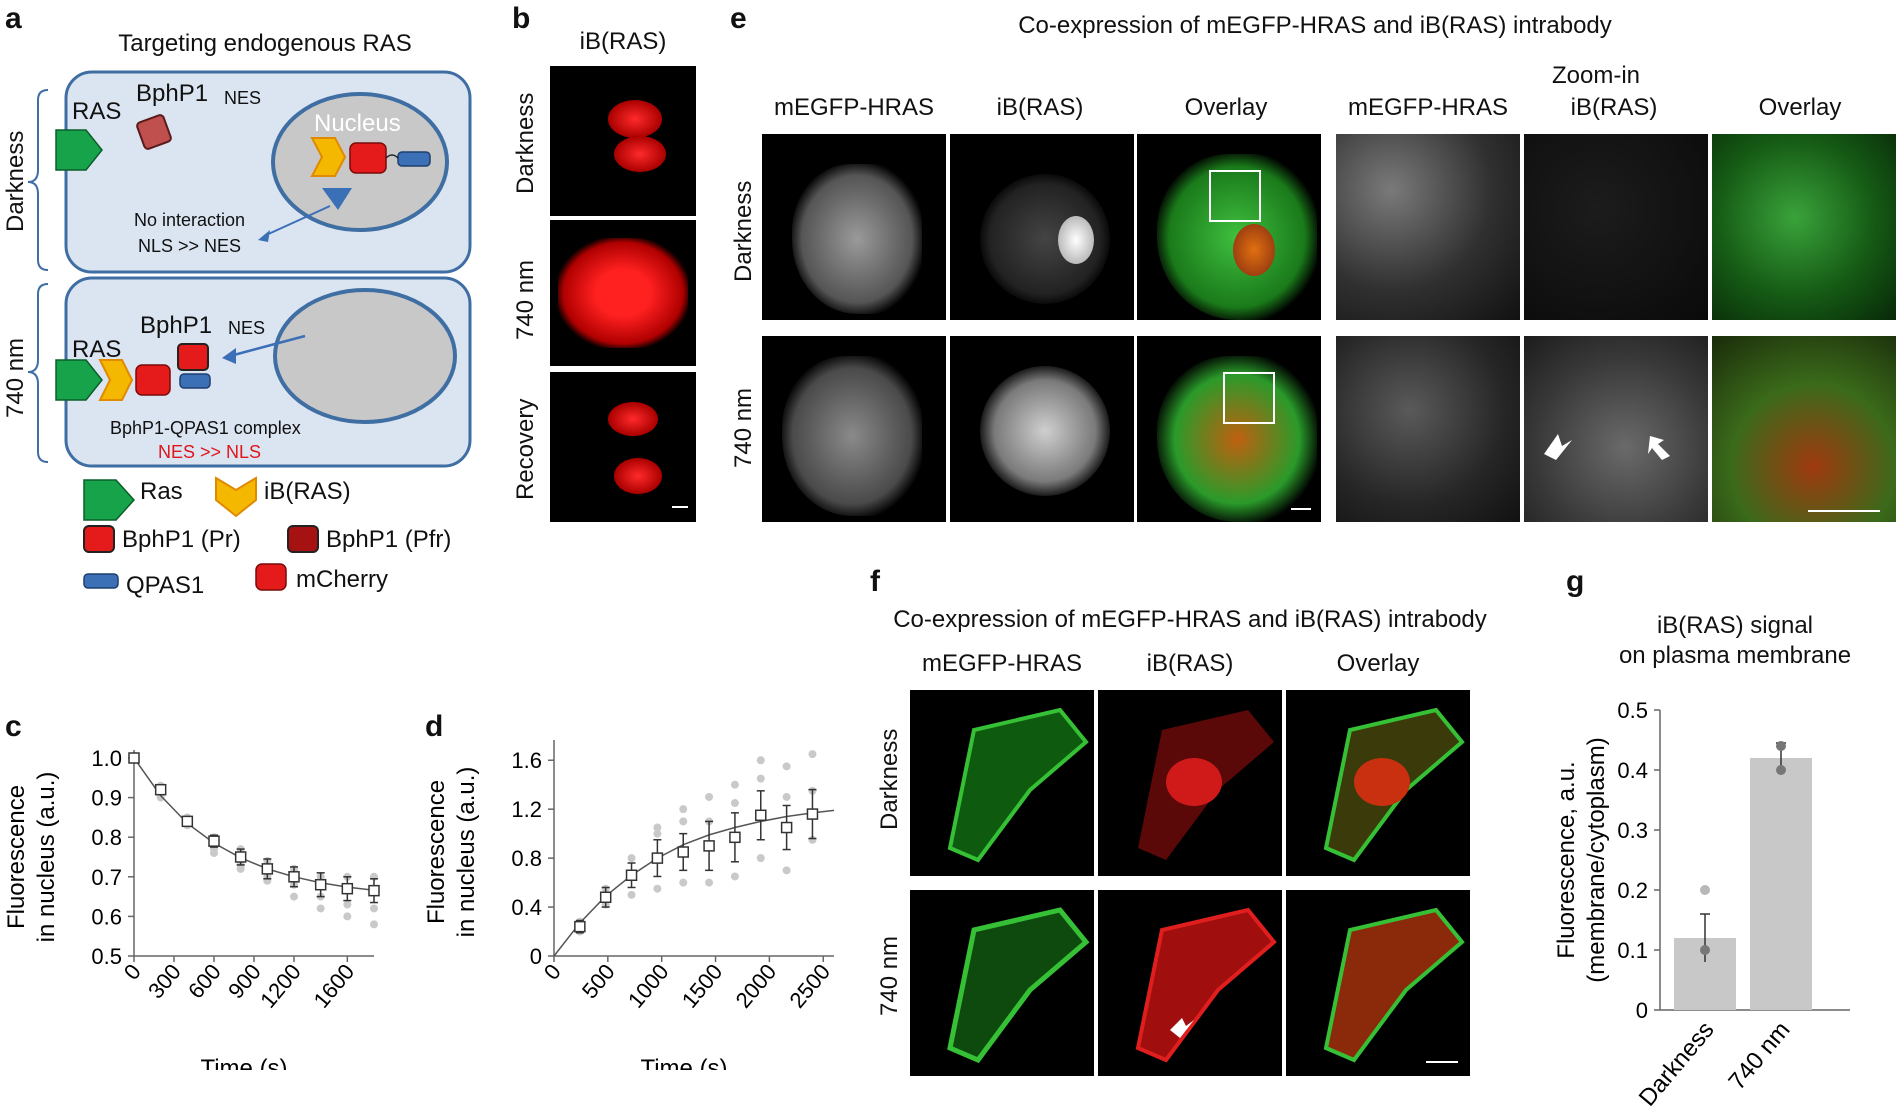 The width and height of the screenshot is (1896, 1116). Describe the element at coordinates (210, 452) in the screenshot. I see `nes-nls-label: NES >> NLS` at that location.